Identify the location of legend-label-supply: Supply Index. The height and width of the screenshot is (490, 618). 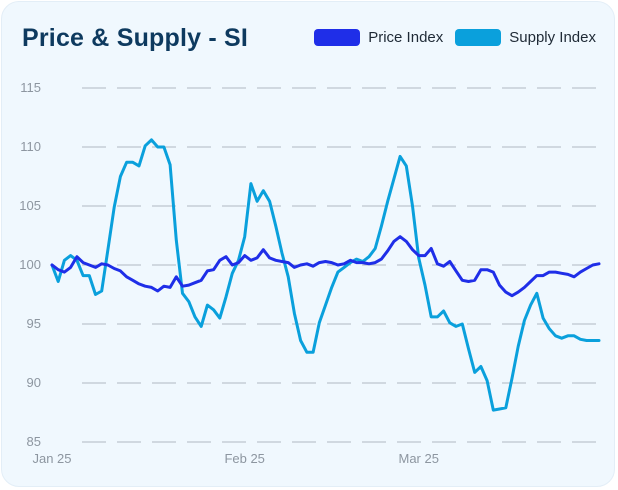
(552, 37).